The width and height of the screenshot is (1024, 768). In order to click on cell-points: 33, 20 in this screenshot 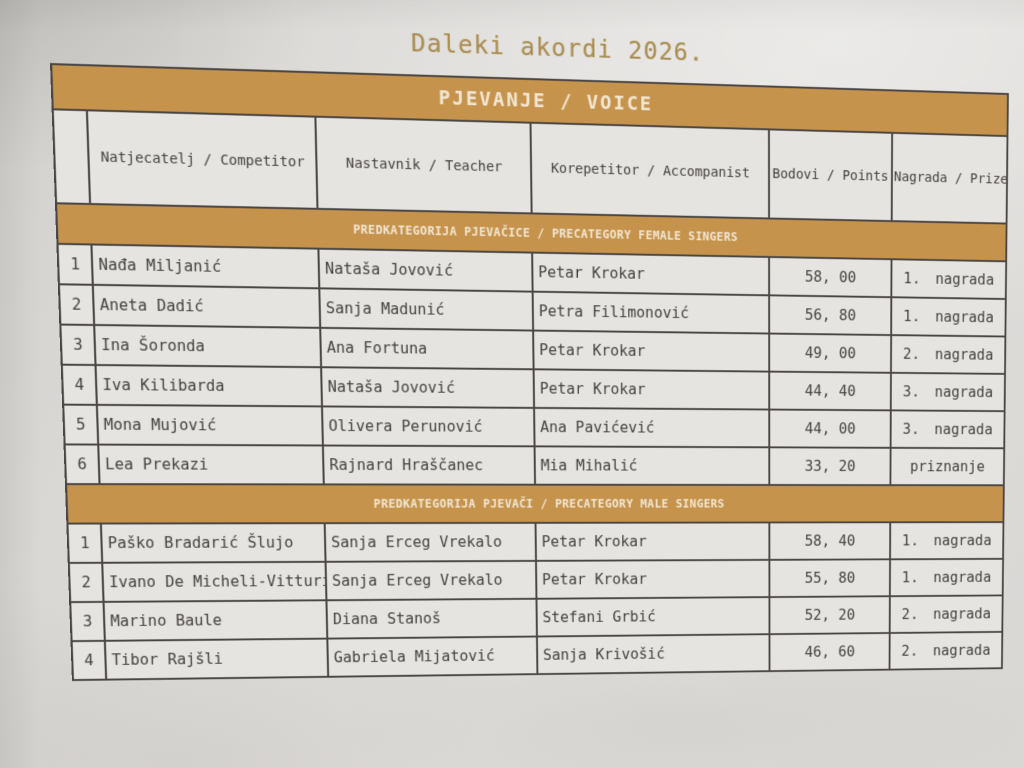, I will do `click(830, 466)`.